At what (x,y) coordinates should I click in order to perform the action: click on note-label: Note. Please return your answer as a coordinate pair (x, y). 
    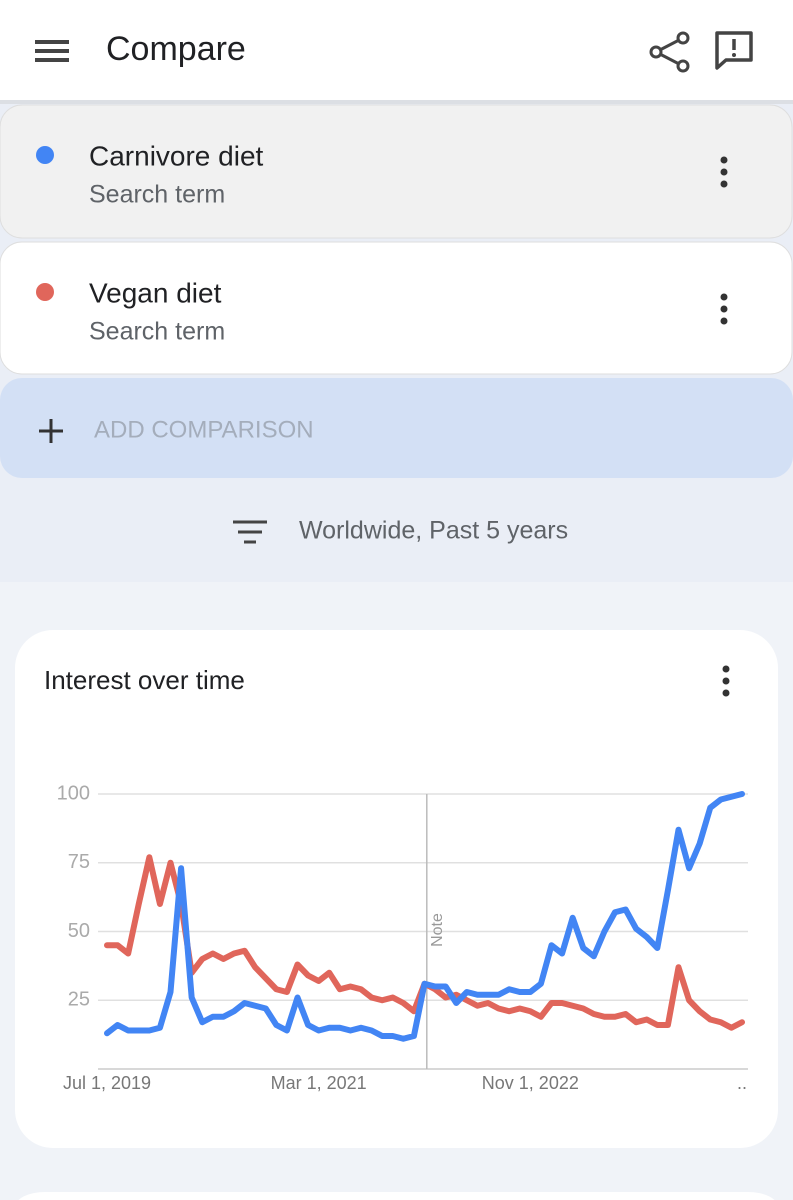
    Looking at the image, I should click on (437, 930).